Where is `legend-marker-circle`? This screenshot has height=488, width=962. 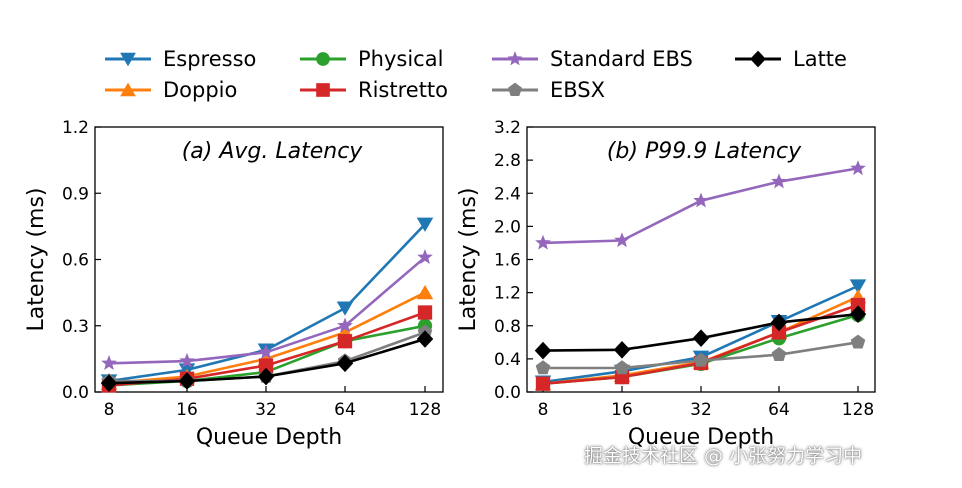 legend-marker-circle is located at coordinates (323, 59).